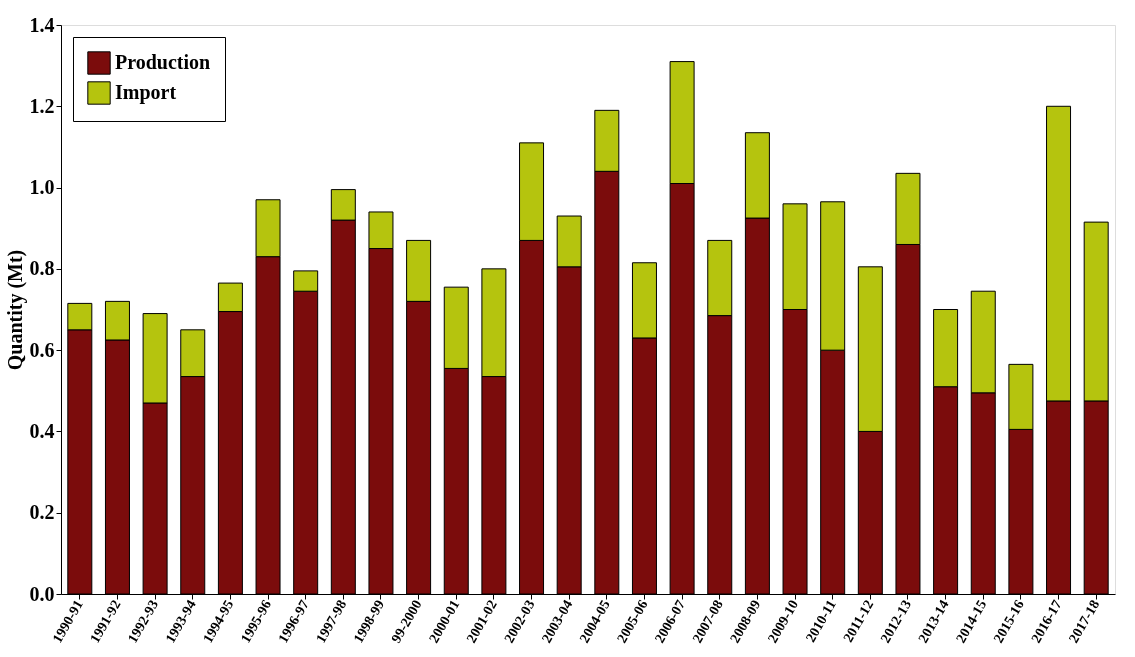  What do you see at coordinates (42, 105) in the screenshot?
I see `y-tick-label: 1.2` at bounding box center [42, 105].